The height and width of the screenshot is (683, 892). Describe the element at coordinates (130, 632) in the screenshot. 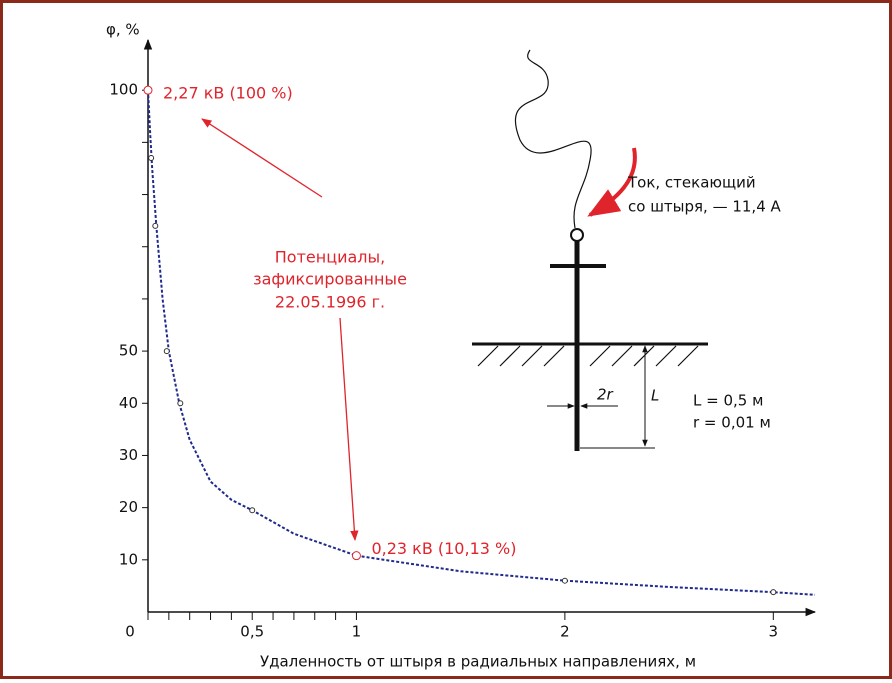

I see `x-tick-label: 0` at that location.